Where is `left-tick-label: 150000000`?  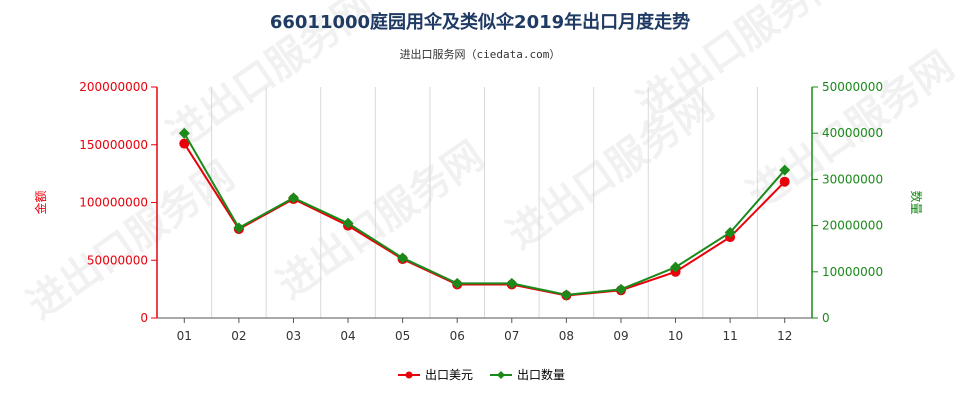
left-tick-label: 150000000 is located at coordinates (113, 145).